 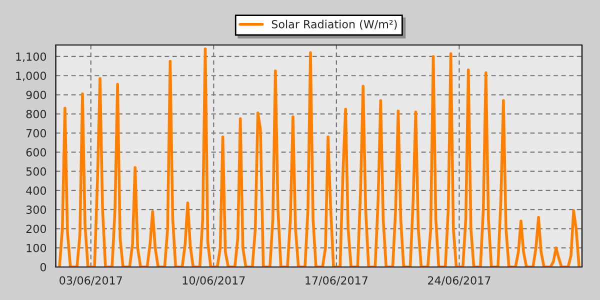 I want to click on legend-label: Solar Radiation (W/m²), so click(x=334, y=25).